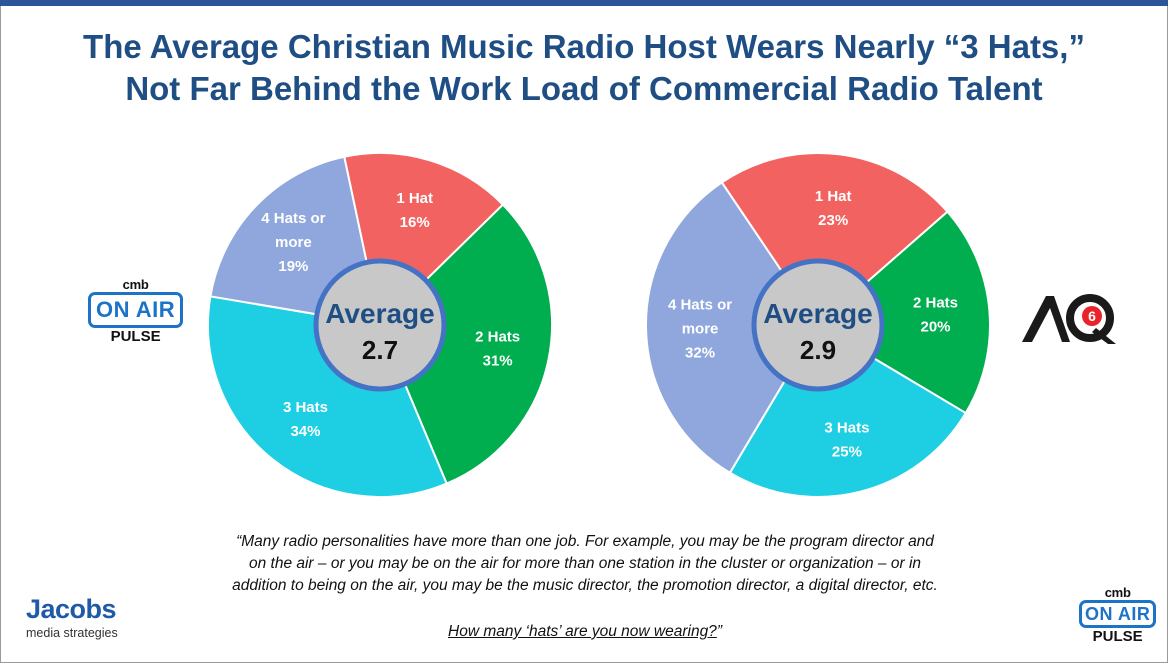 This screenshot has width=1168, height=663. I want to click on slice-value-label: 16%, so click(415, 222).